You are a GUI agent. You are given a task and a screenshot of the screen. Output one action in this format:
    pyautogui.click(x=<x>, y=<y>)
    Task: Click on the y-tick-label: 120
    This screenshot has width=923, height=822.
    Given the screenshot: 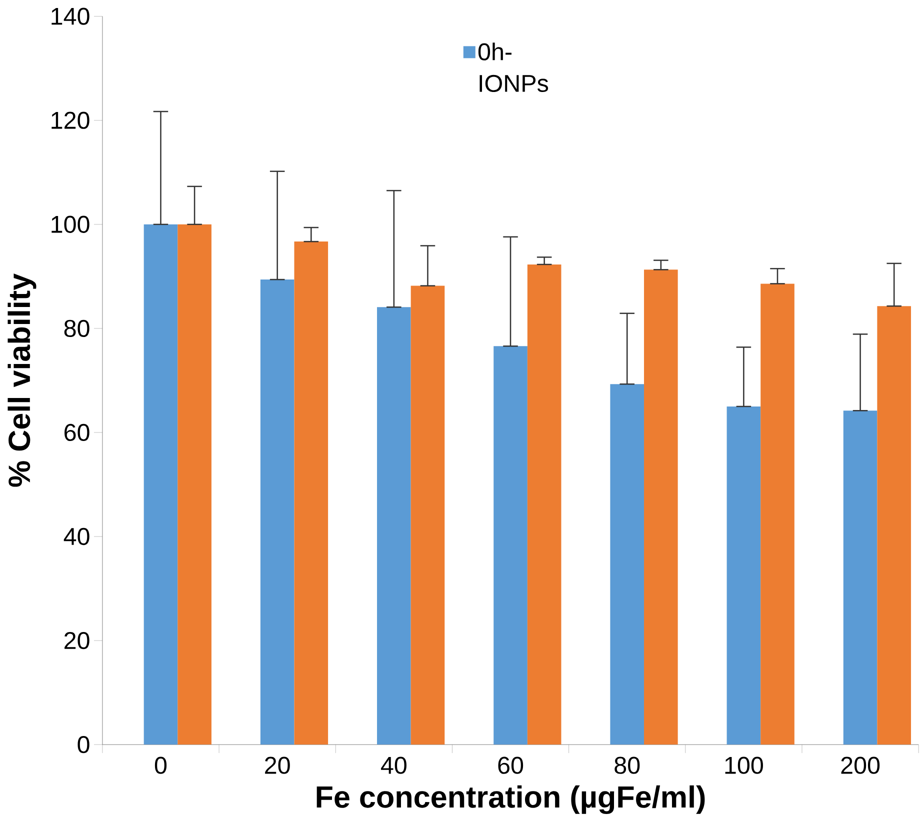 What is the action you would take?
    pyautogui.click(x=71, y=121)
    